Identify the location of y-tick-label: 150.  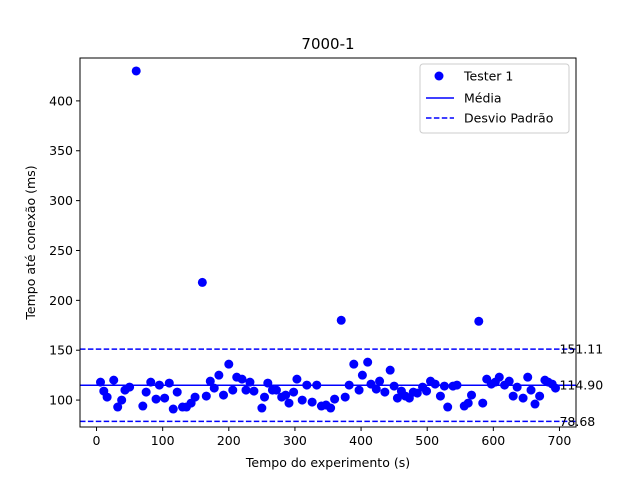
(61, 350).